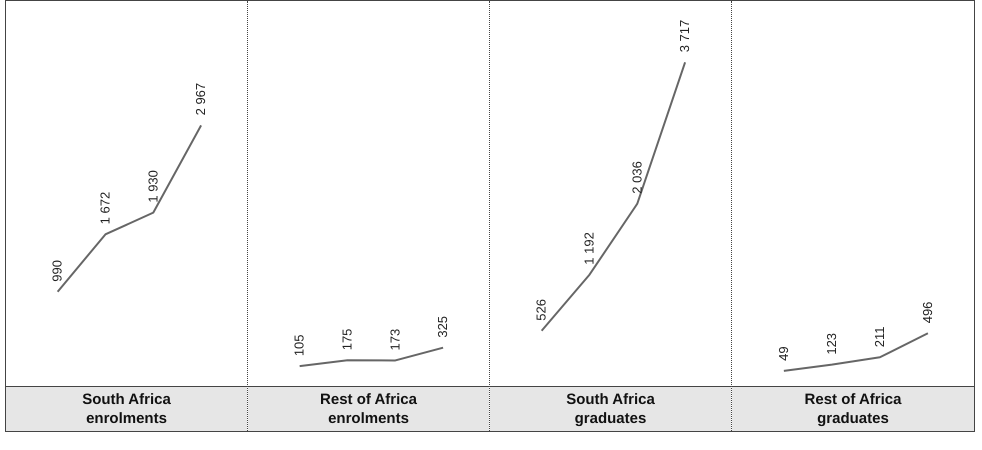 The width and height of the screenshot is (982, 450). I want to click on data-label: 175, so click(346, 339).